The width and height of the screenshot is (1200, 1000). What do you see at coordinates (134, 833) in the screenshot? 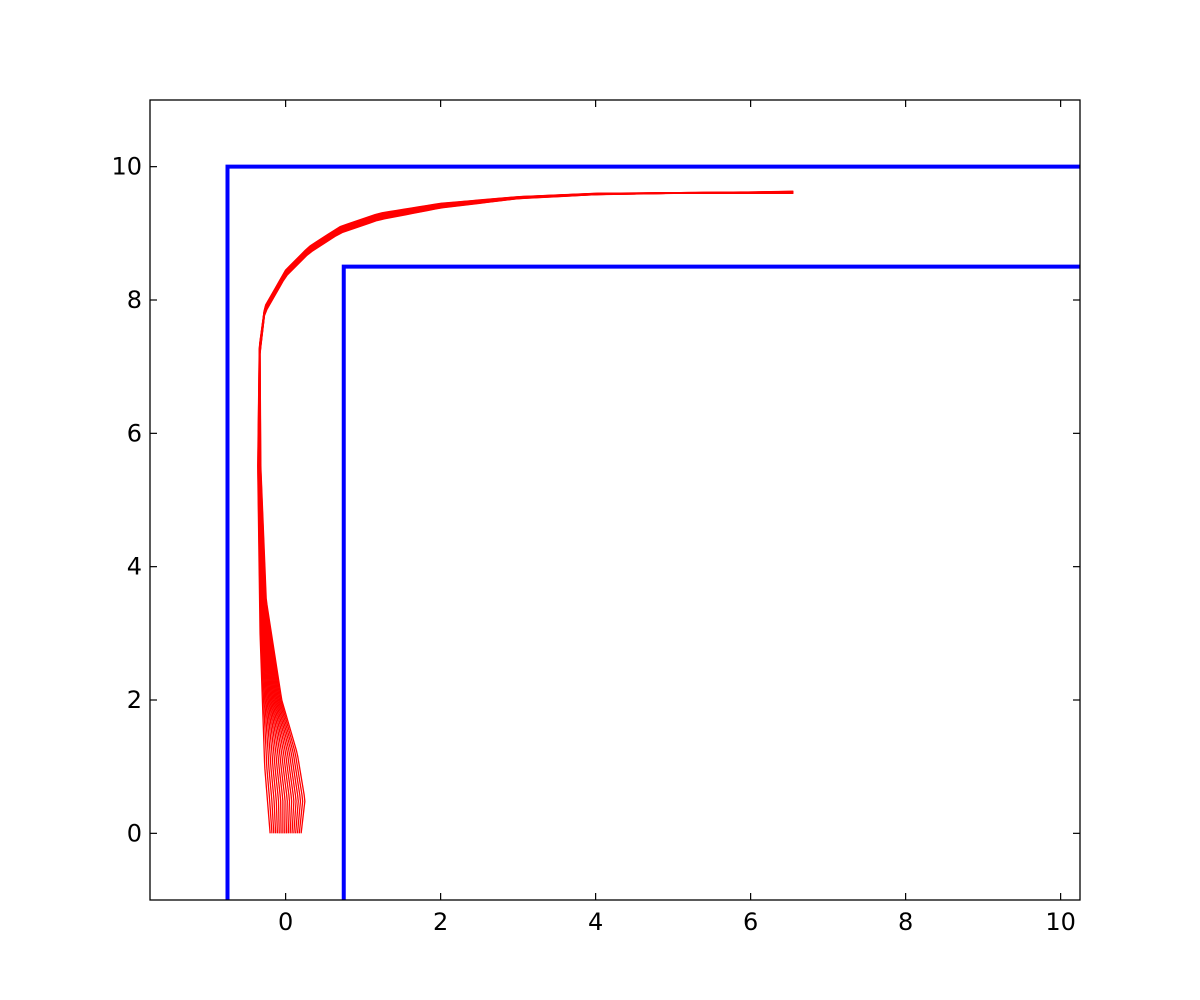
I see `y-tick-label: 0` at bounding box center [134, 833].